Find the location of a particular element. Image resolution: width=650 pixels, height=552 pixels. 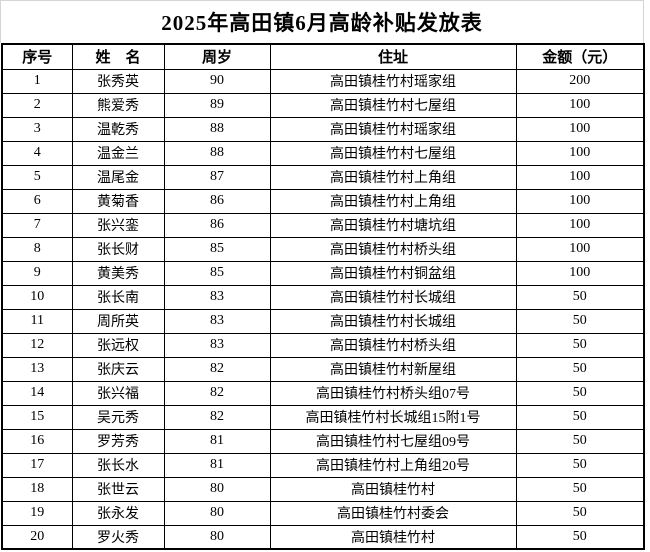

table-row: 17 张长水 81 高田镇桂竹村上角组20号 50 is located at coordinates (323, 465).